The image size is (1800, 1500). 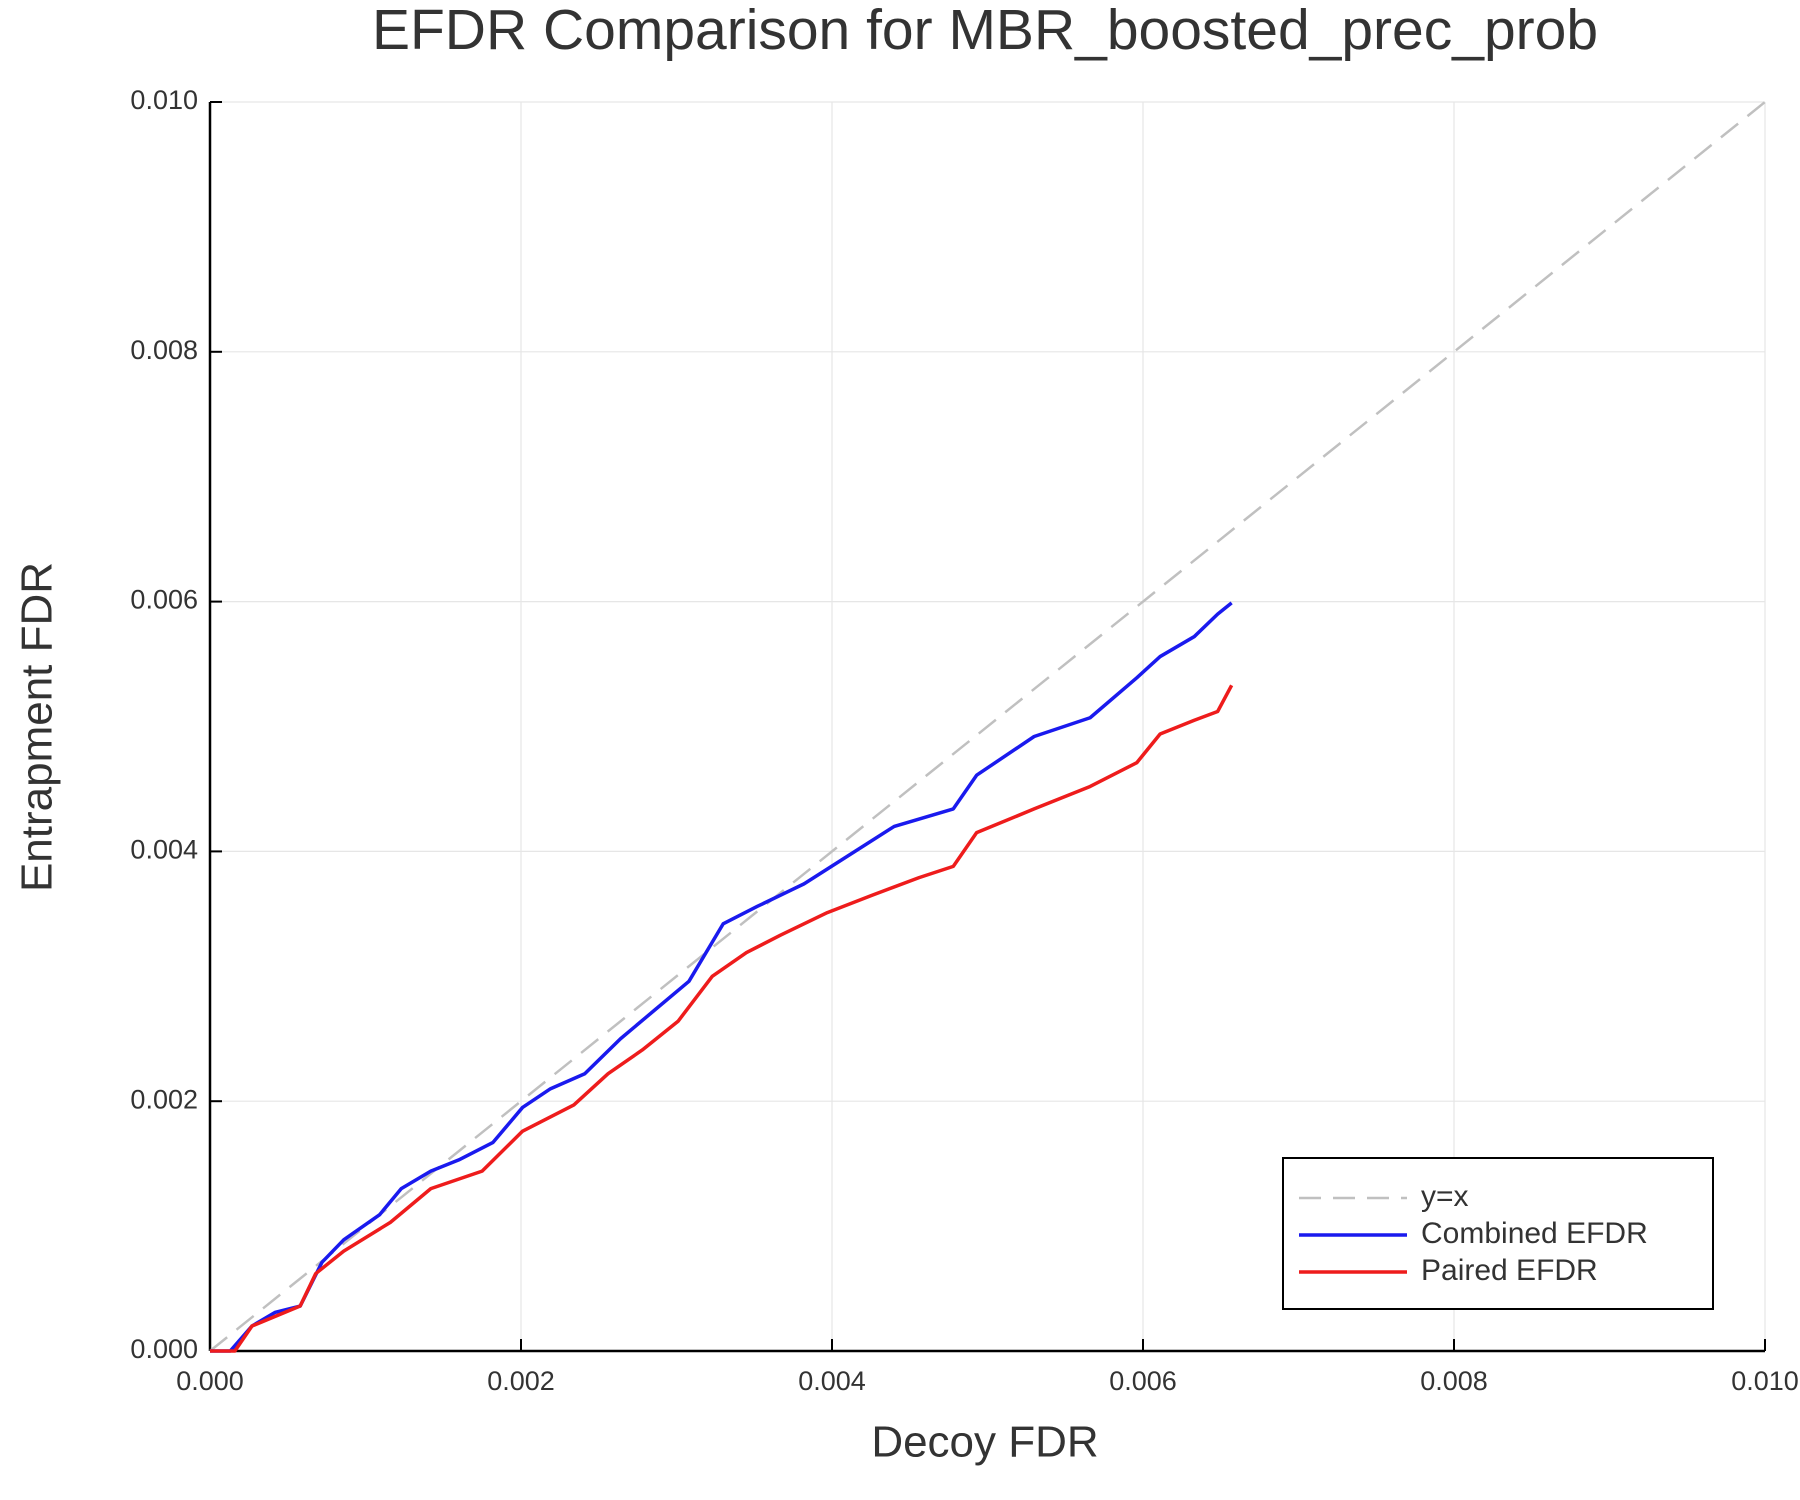 I want to click on y-tick-label: 0.010, so click(x=164, y=100).